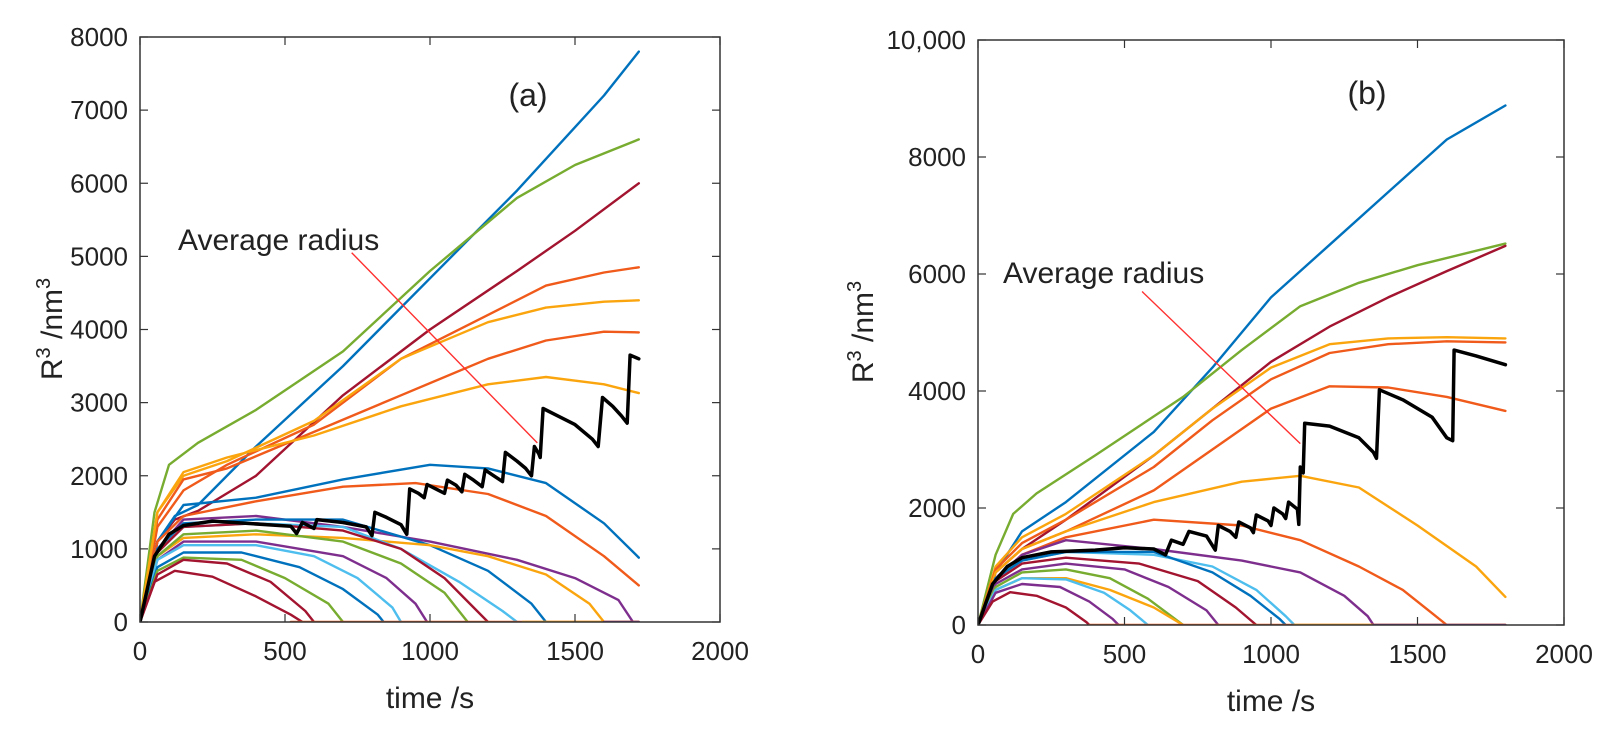  Describe the element at coordinates (99, 403) in the screenshot. I see `panel-a-ytick-label: 3000` at that location.